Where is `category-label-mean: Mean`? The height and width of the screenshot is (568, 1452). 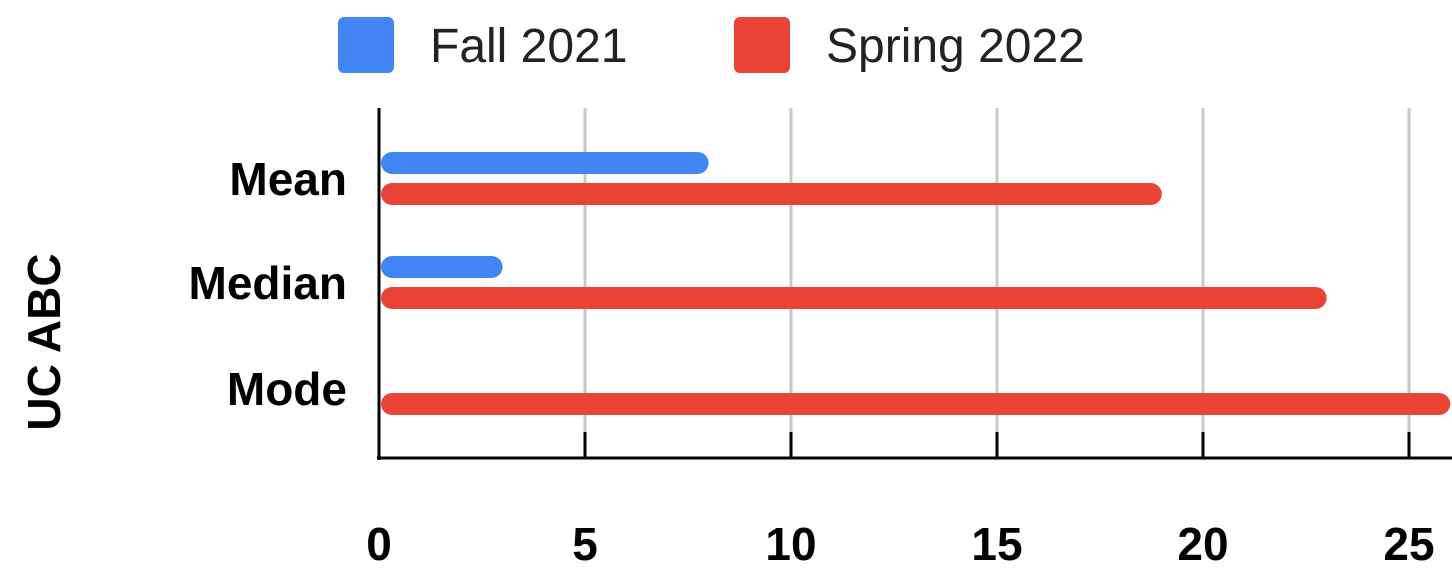 category-label-mean: Mean is located at coordinates (288, 179).